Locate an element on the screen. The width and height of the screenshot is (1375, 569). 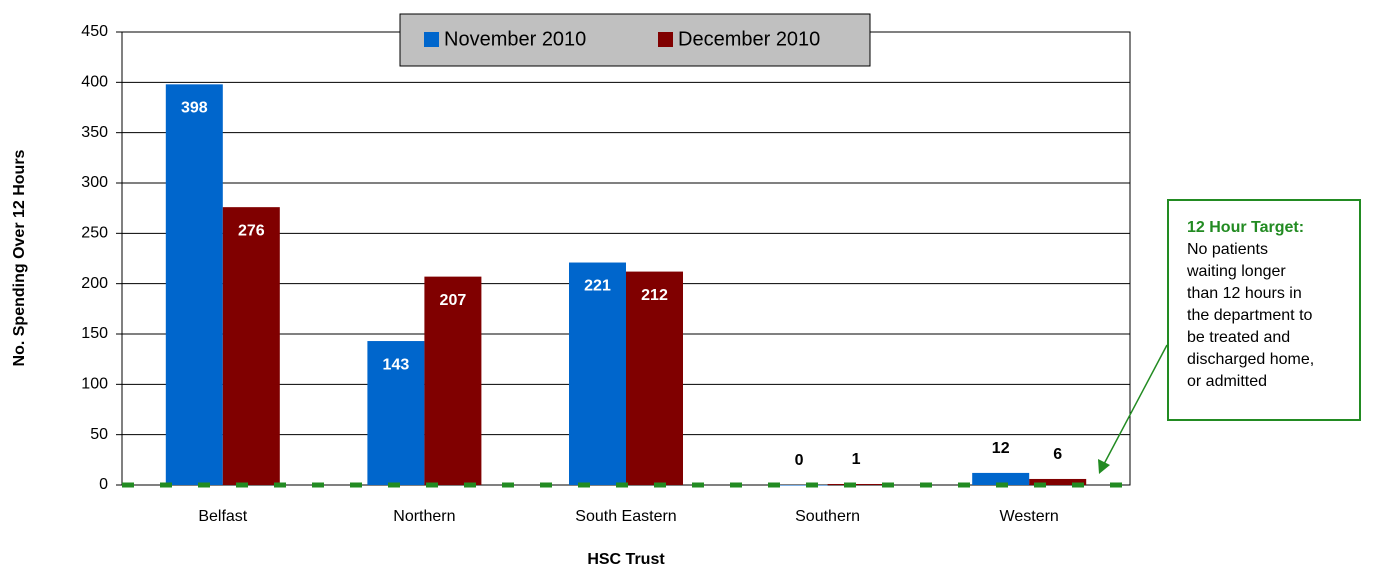
x-tick-label: Western is located at coordinates (1029, 516).